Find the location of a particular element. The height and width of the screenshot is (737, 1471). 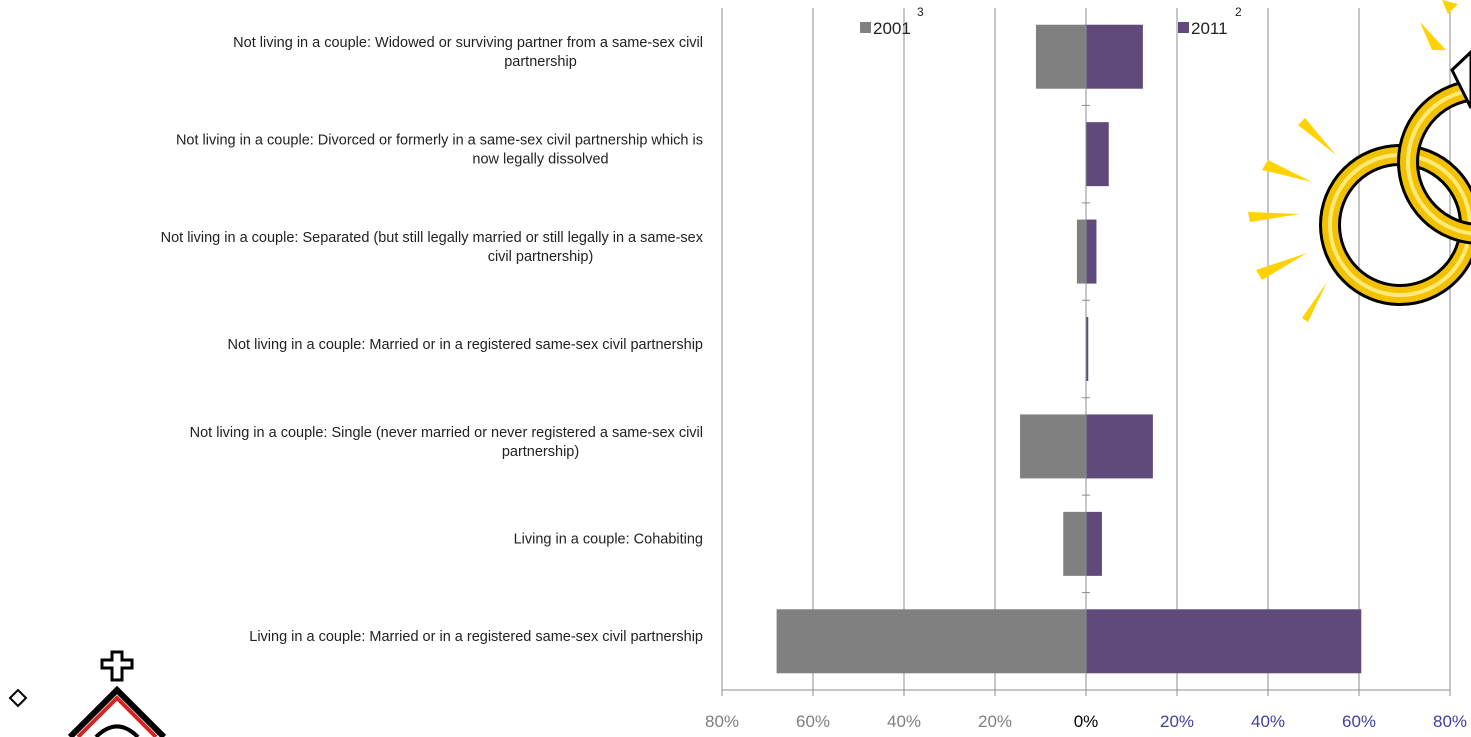

category-label: now legally dissolved is located at coordinates (540, 159).